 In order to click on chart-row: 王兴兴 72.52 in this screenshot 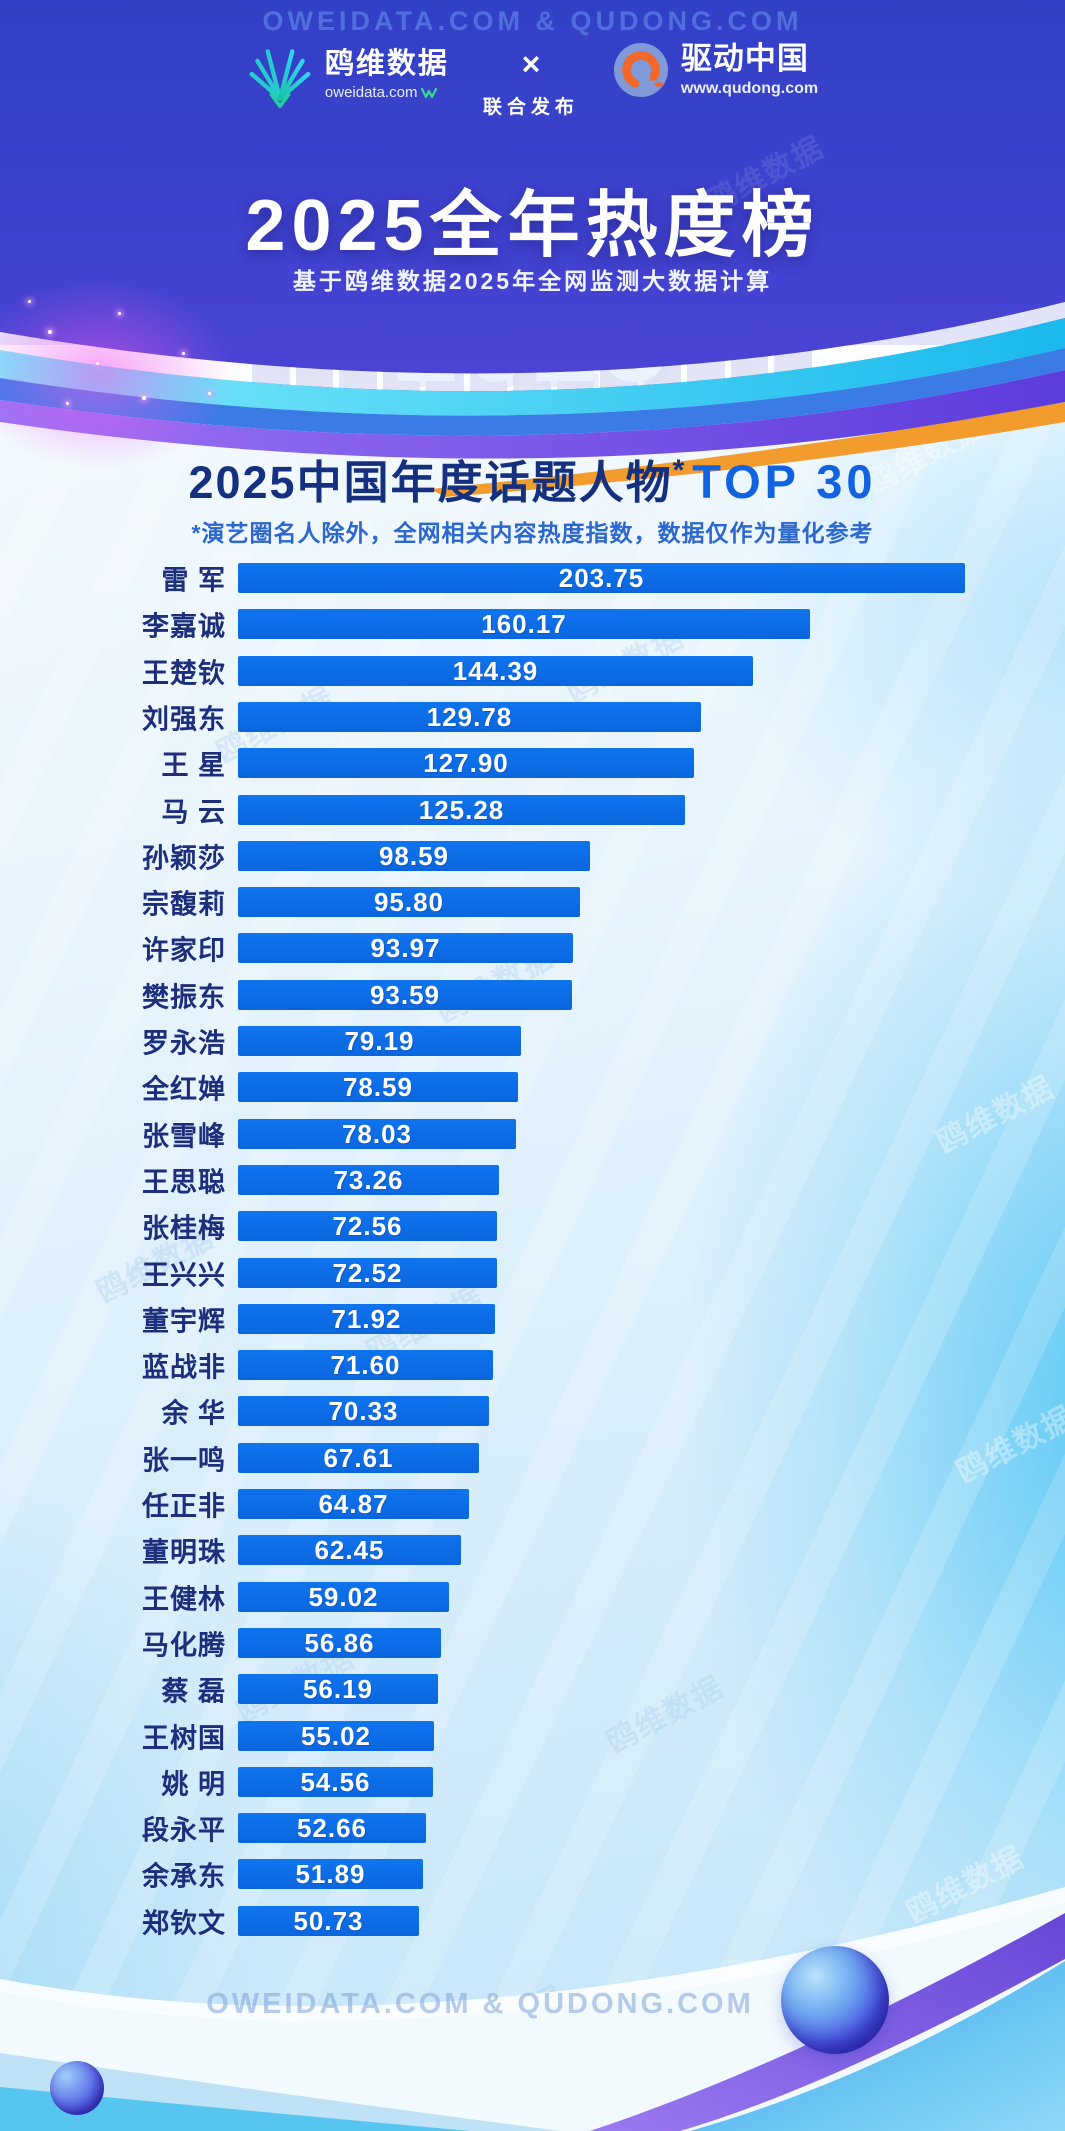, I will do `click(532, 1274)`.